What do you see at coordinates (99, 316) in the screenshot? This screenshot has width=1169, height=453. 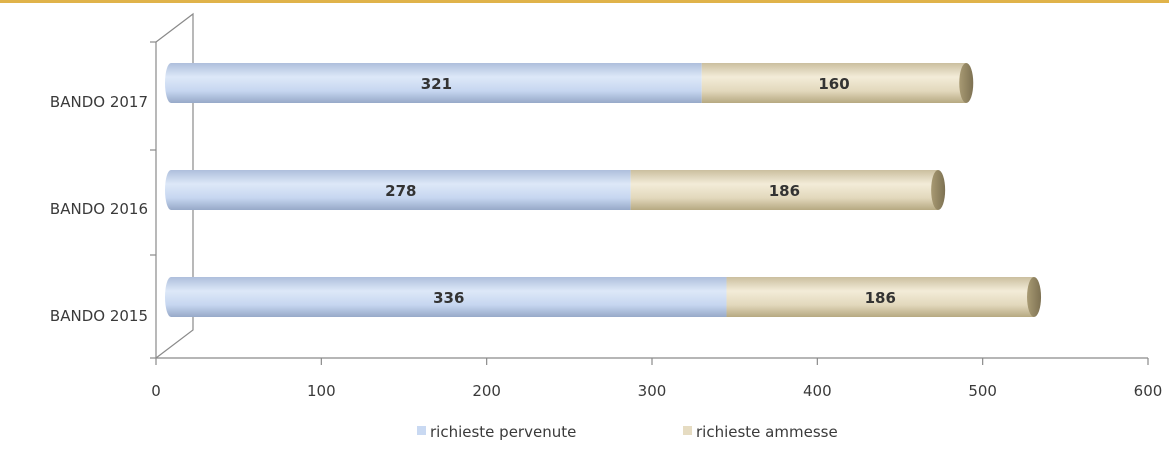 I see `category-label: BANDO 2015` at bounding box center [99, 316].